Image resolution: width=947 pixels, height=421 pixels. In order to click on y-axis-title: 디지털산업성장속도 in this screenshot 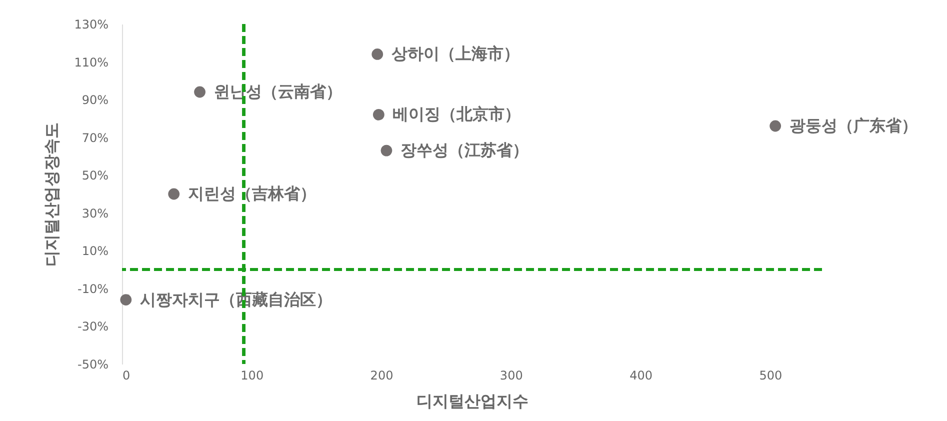, I will do `click(52, 194)`.